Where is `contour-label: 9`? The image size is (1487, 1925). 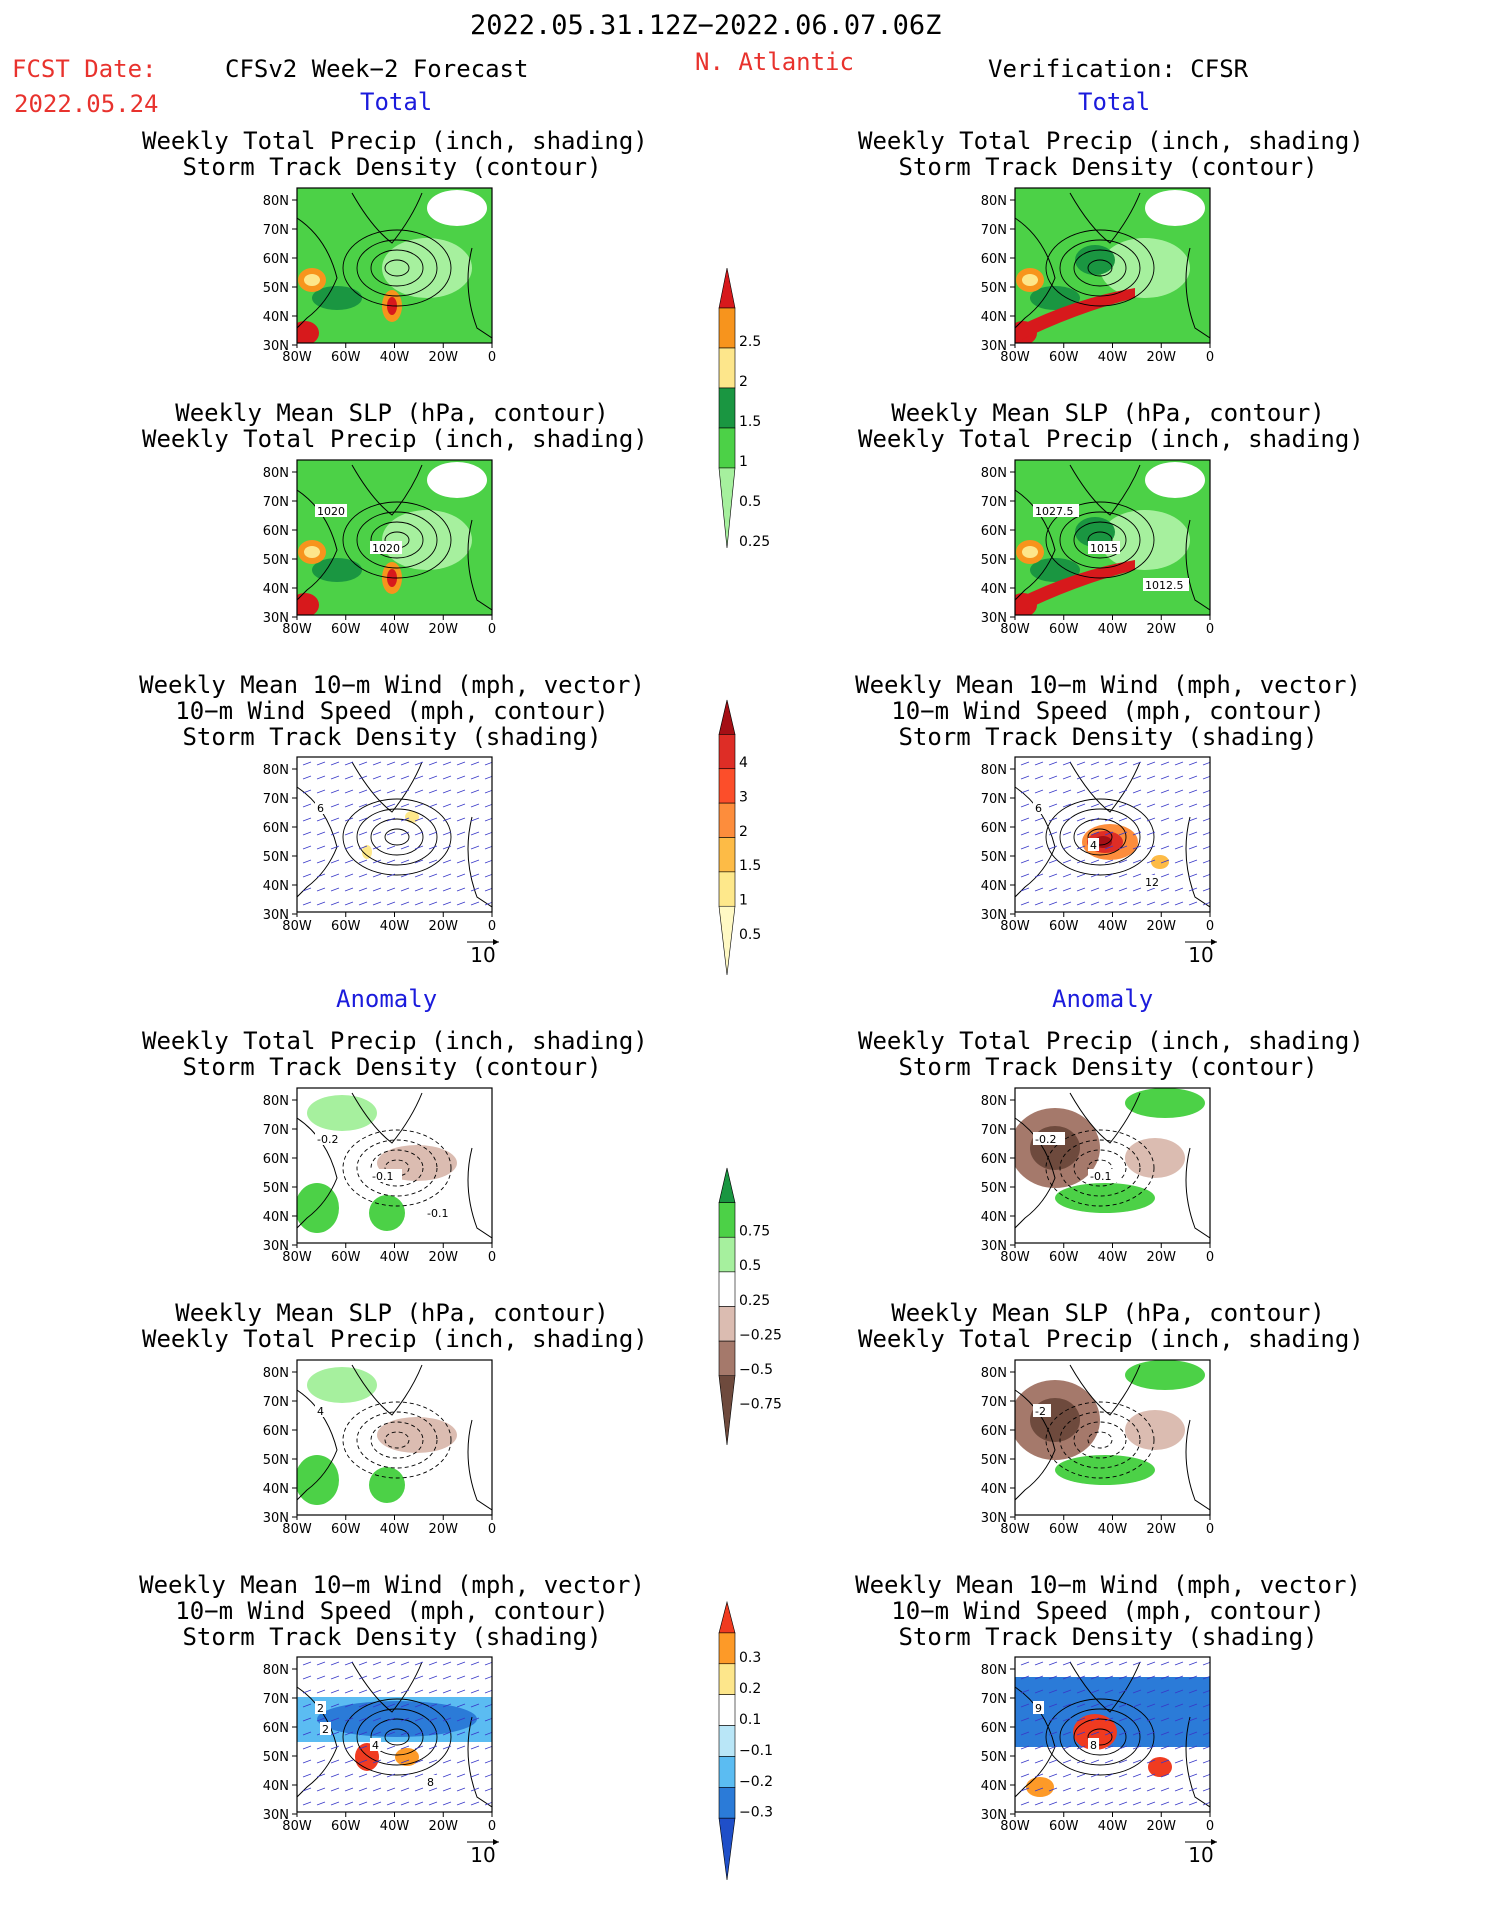 contour-label: 9 is located at coordinates (1038, 1708).